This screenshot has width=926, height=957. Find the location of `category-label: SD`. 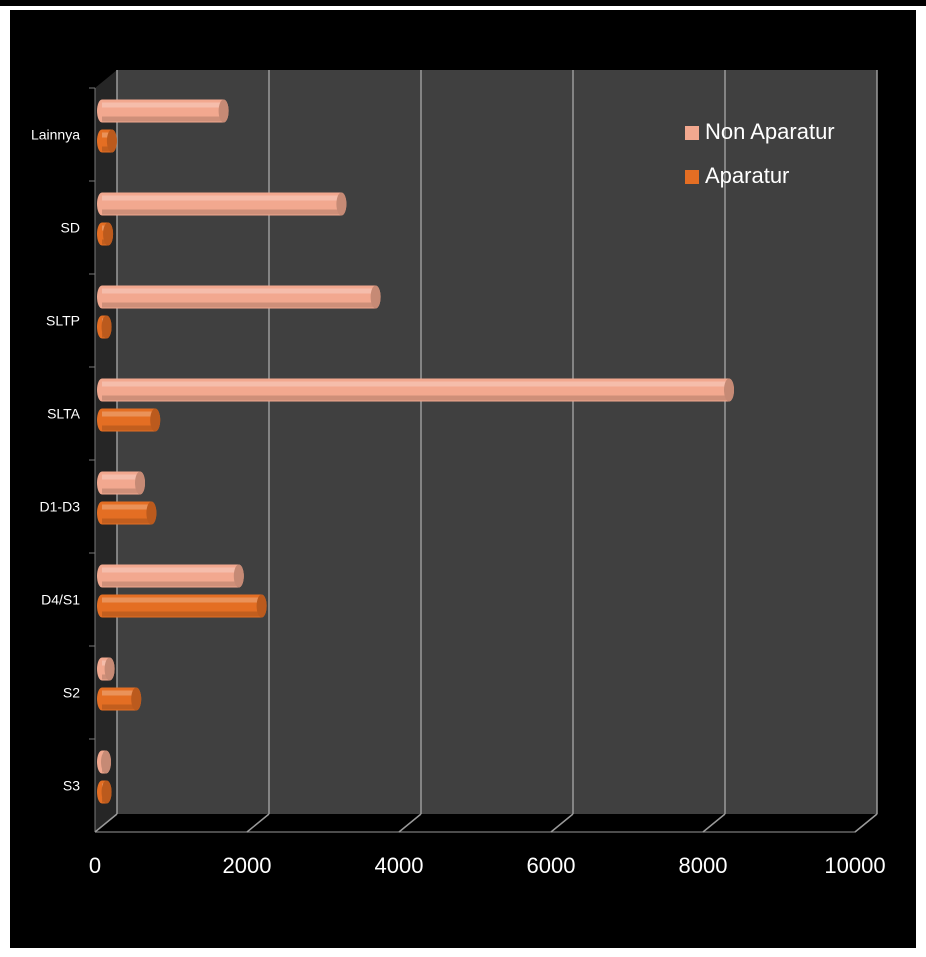

category-label: SD is located at coordinates (70, 228).